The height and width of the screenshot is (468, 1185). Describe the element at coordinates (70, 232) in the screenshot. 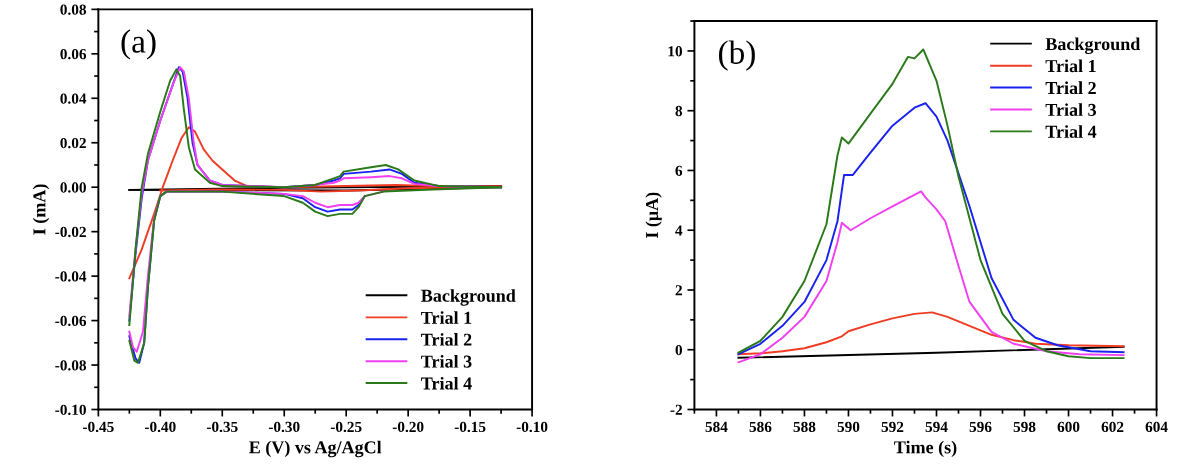

I see `y-tick-label: -0.02` at that location.